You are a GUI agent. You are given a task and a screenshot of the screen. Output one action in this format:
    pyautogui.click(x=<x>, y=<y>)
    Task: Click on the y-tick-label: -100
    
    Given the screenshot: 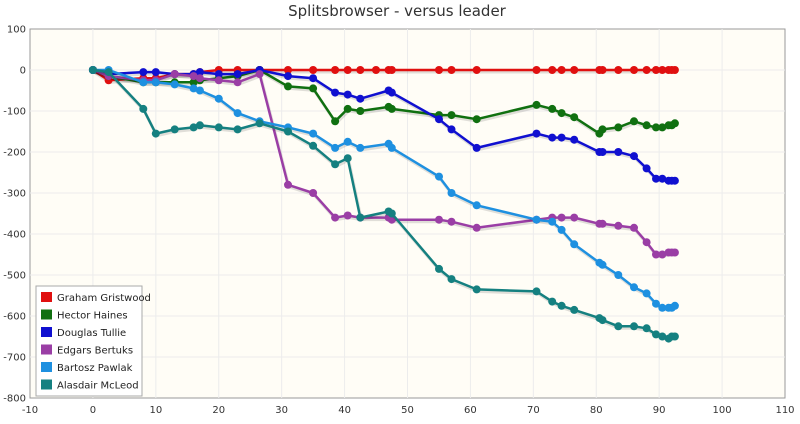 What is the action you would take?
    pyautogui.click(x=14, y=112)
    